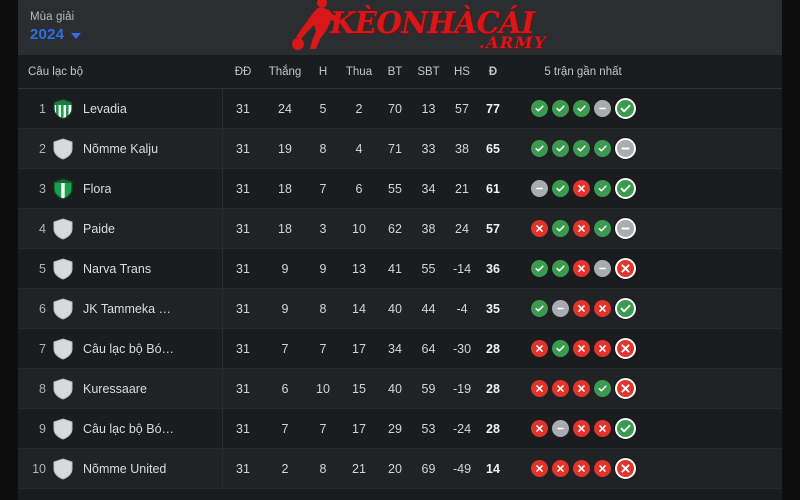  I want to click on row-lost: 13, so click(359, 268).